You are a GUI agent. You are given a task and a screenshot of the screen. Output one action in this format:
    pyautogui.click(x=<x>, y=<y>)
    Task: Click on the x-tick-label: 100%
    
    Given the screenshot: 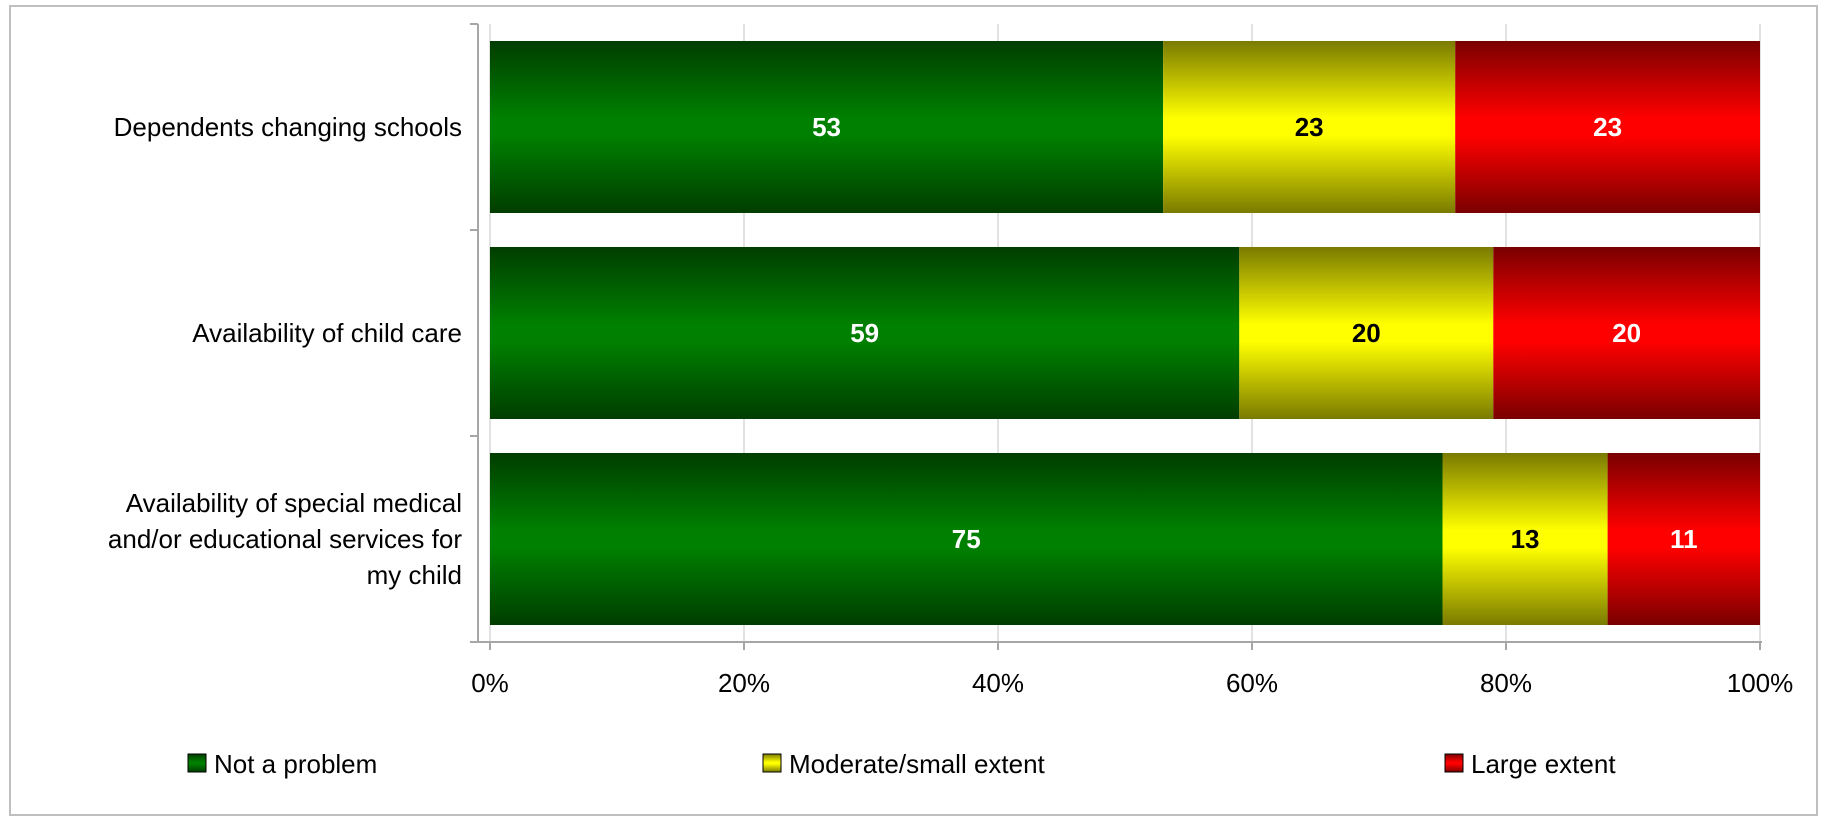 What is the action you would take?
    pyautogui.click(x=1760, y=683)
    